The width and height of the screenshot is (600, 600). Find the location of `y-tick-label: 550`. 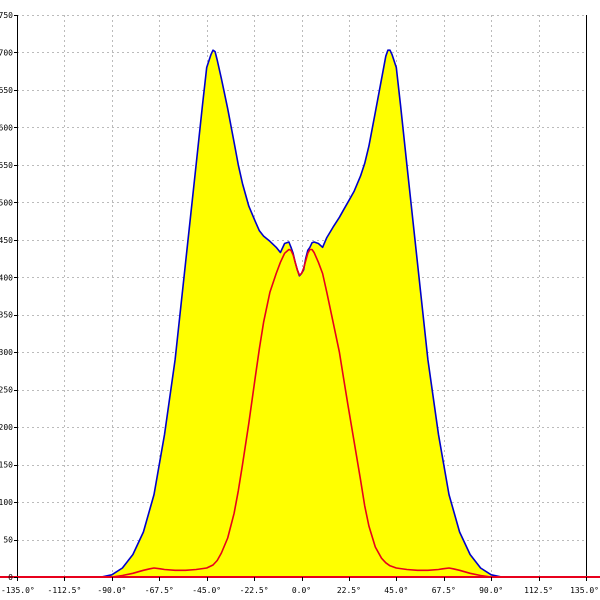

y-tick-label: 550 is located at coordinates (6, 165).